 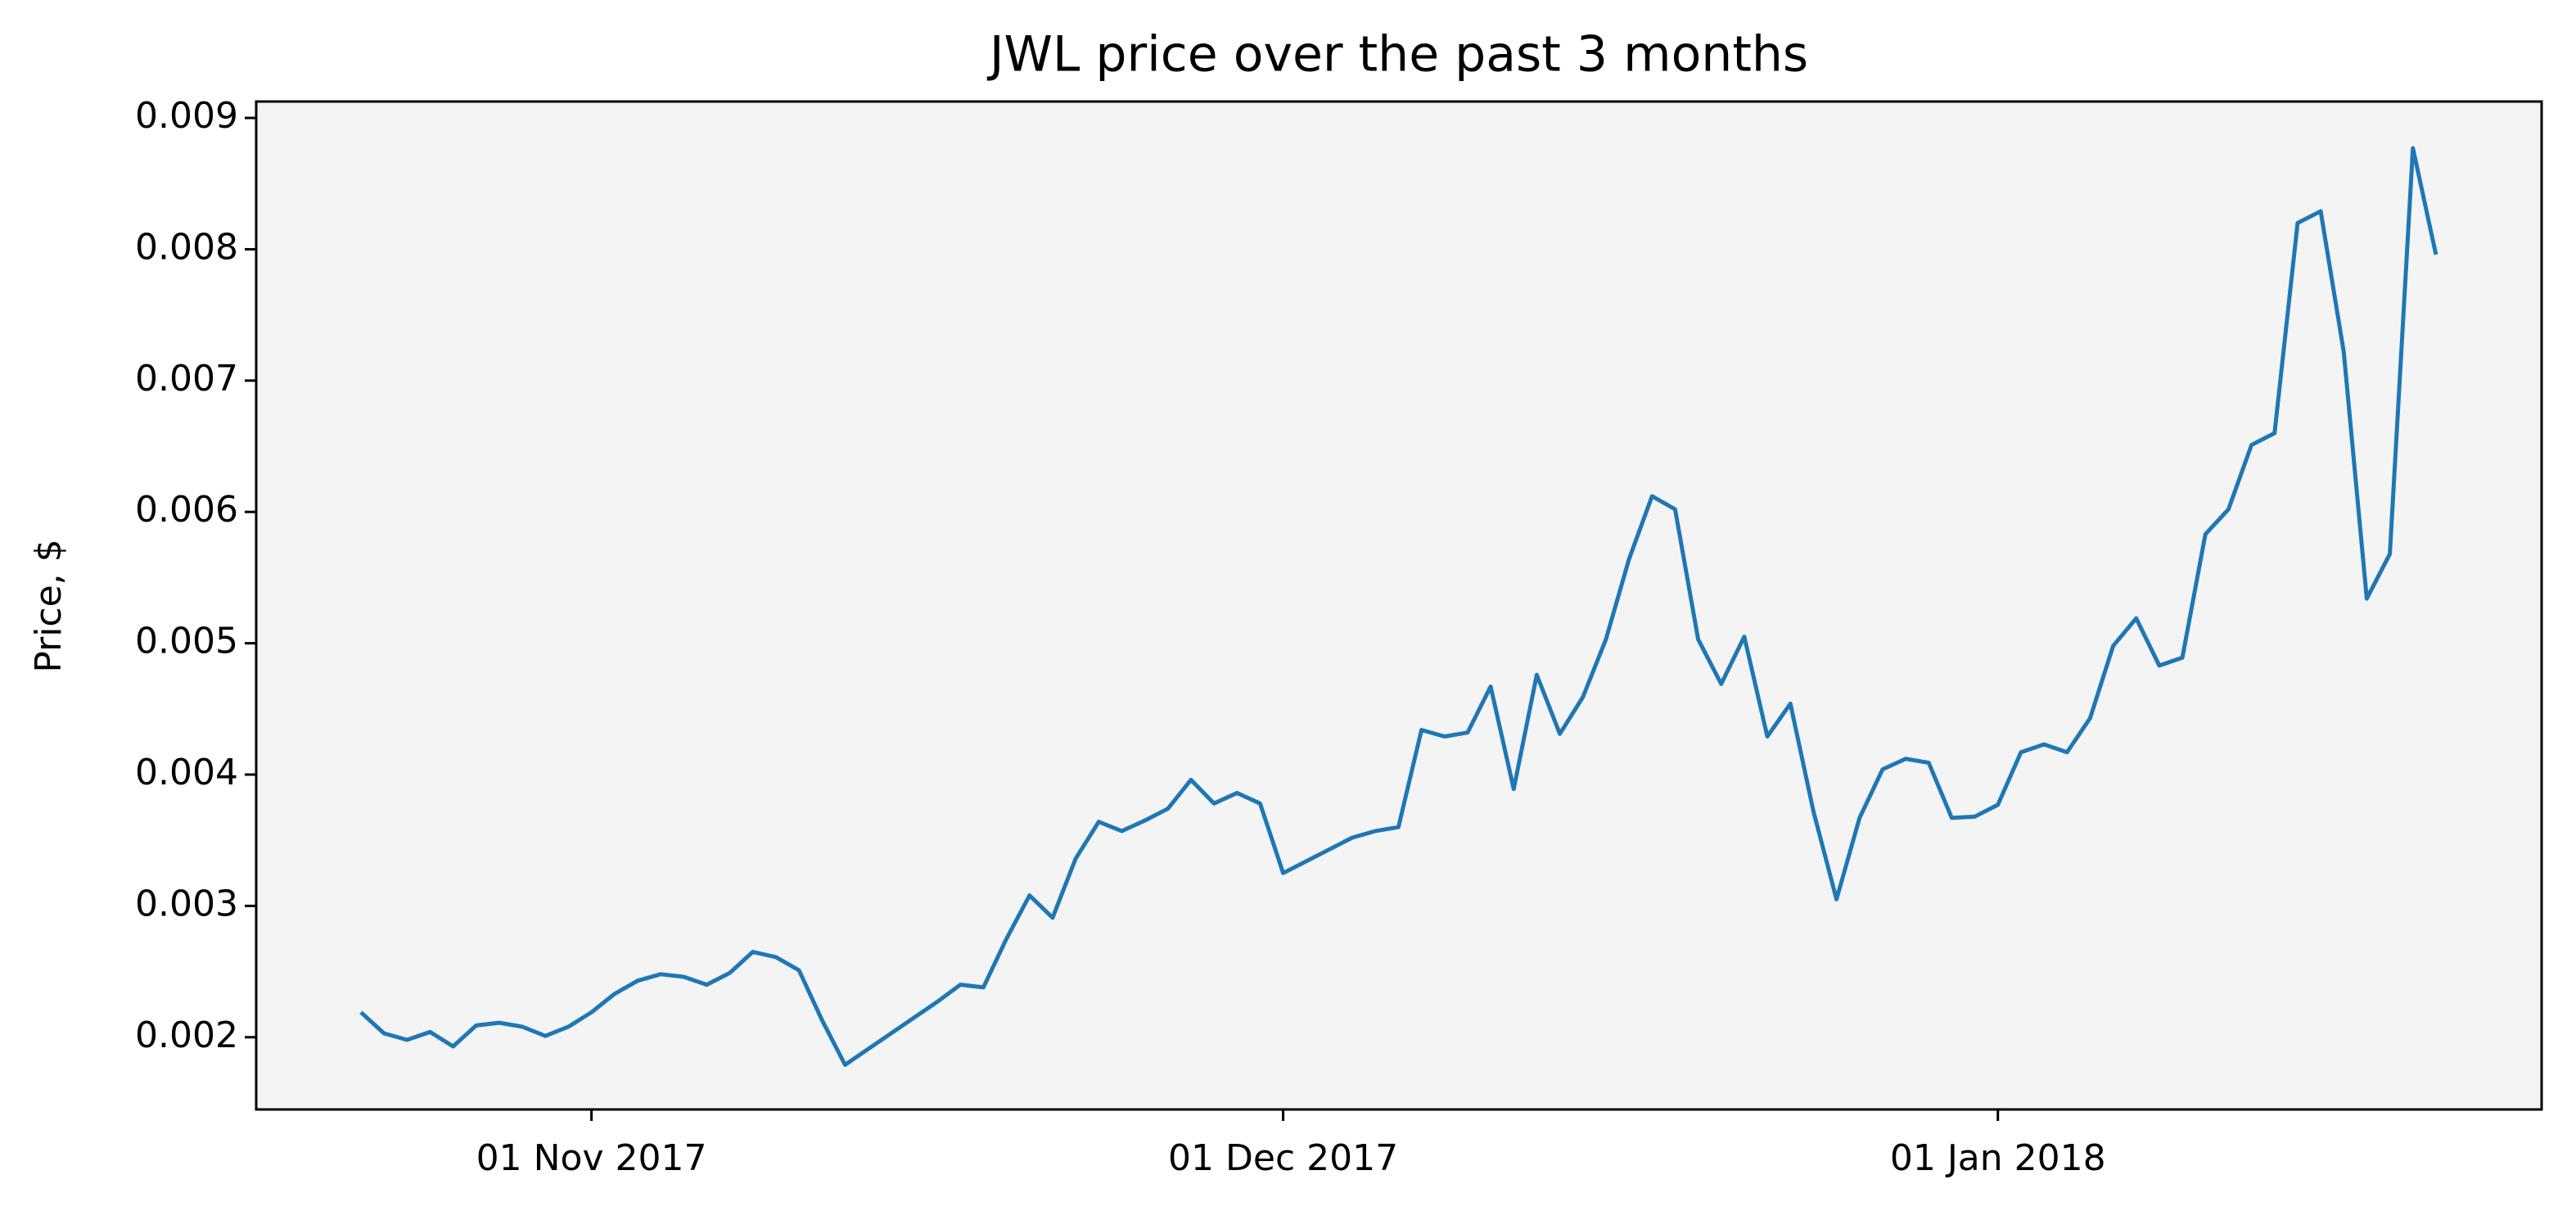 I want to click on y-tick-label: 0.004, so click(x=186, y=772).